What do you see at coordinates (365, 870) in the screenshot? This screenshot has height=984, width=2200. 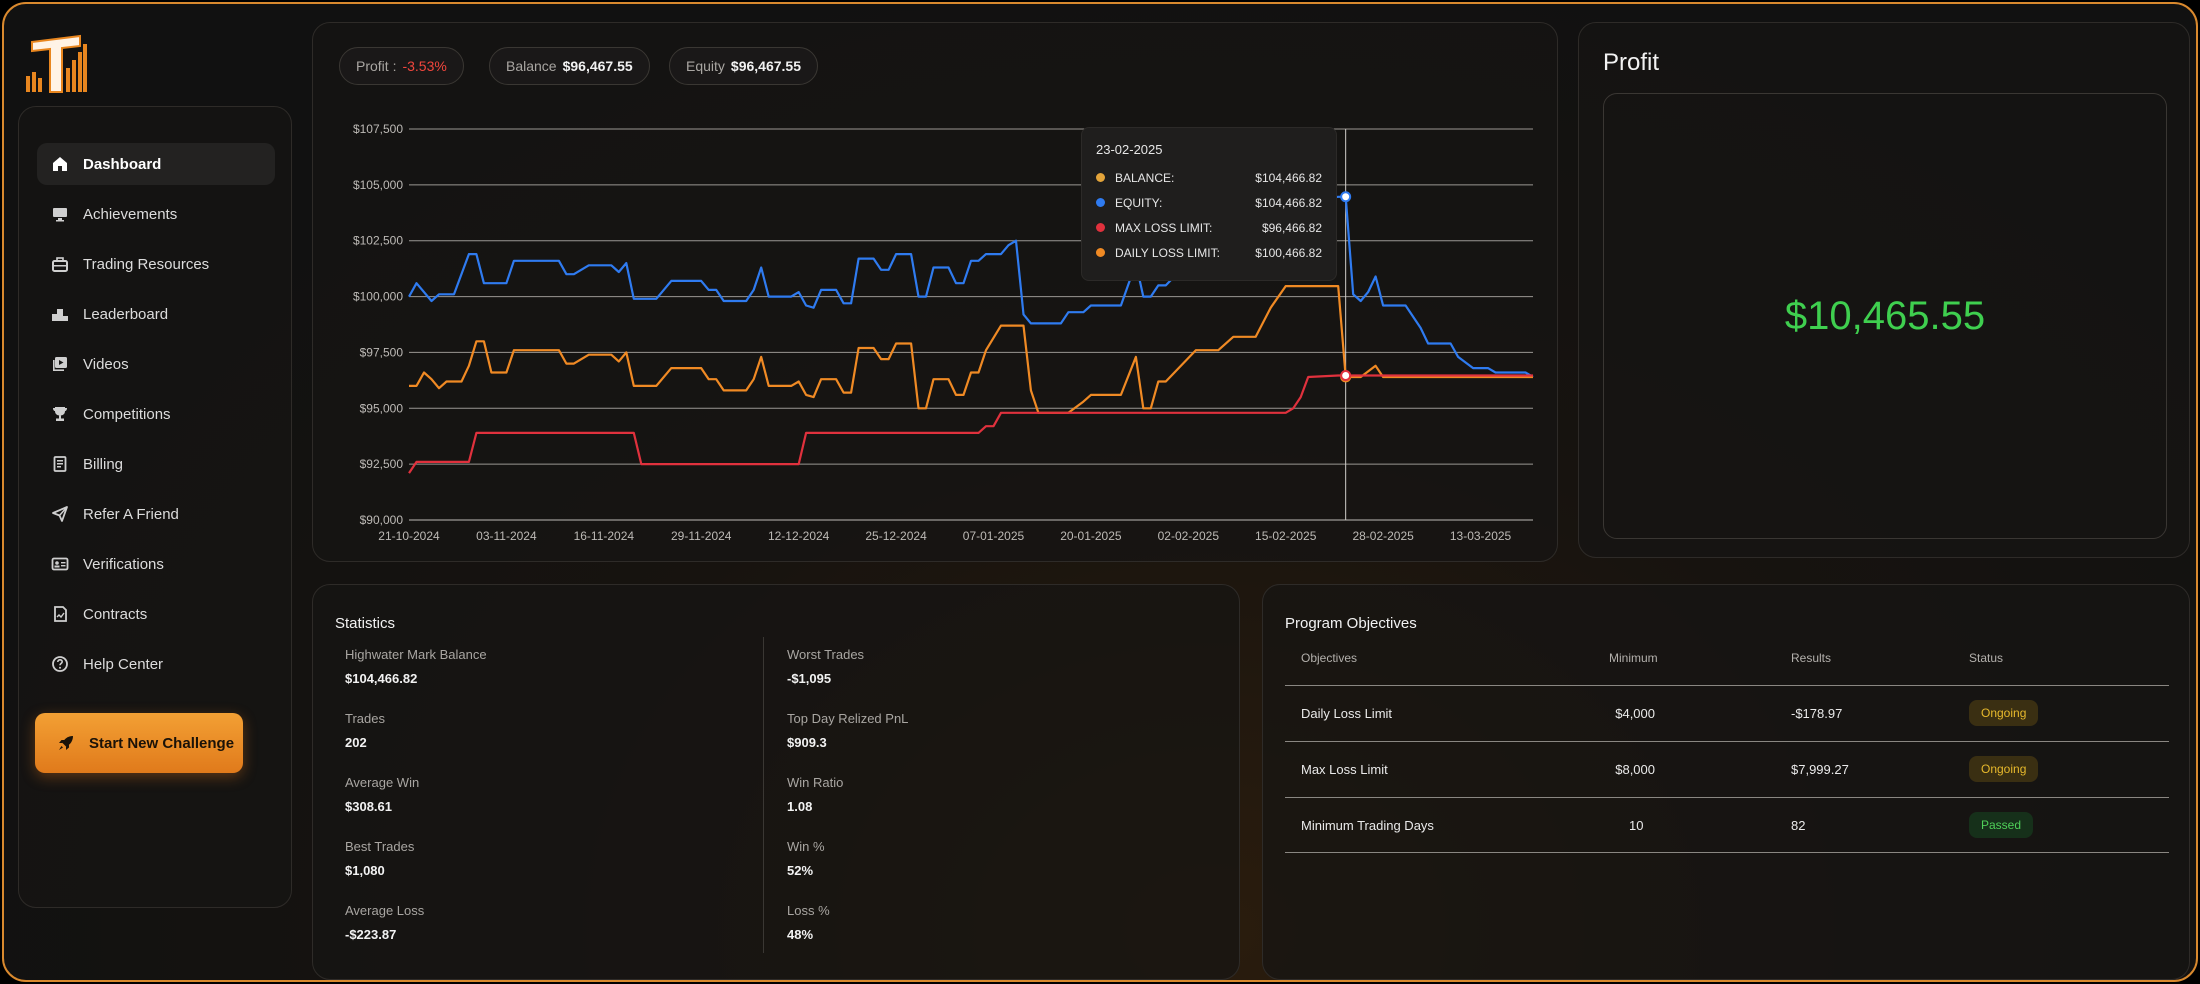 I see `stat-value: $1,080` at bounding box center [365, 870].